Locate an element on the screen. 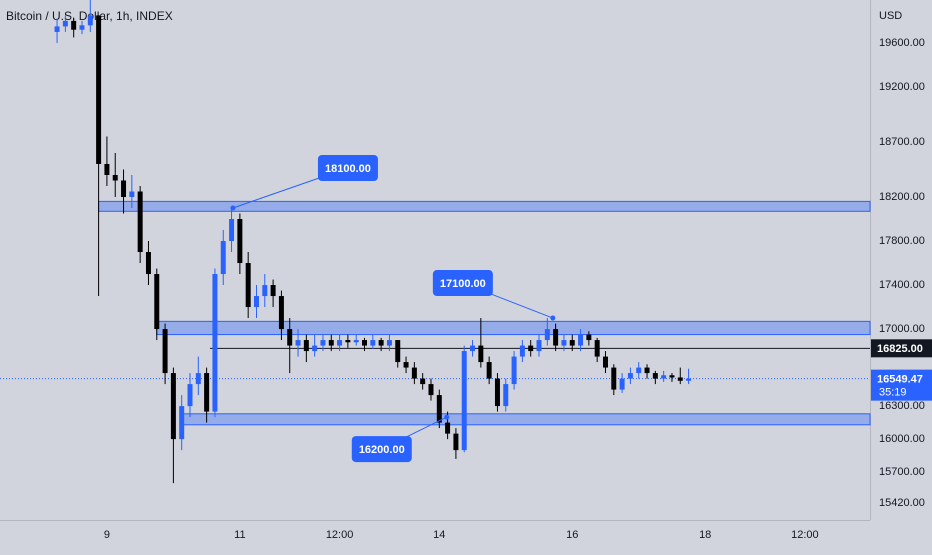  y-tick-label: 17800.00 is located at coordinates (902, 241).